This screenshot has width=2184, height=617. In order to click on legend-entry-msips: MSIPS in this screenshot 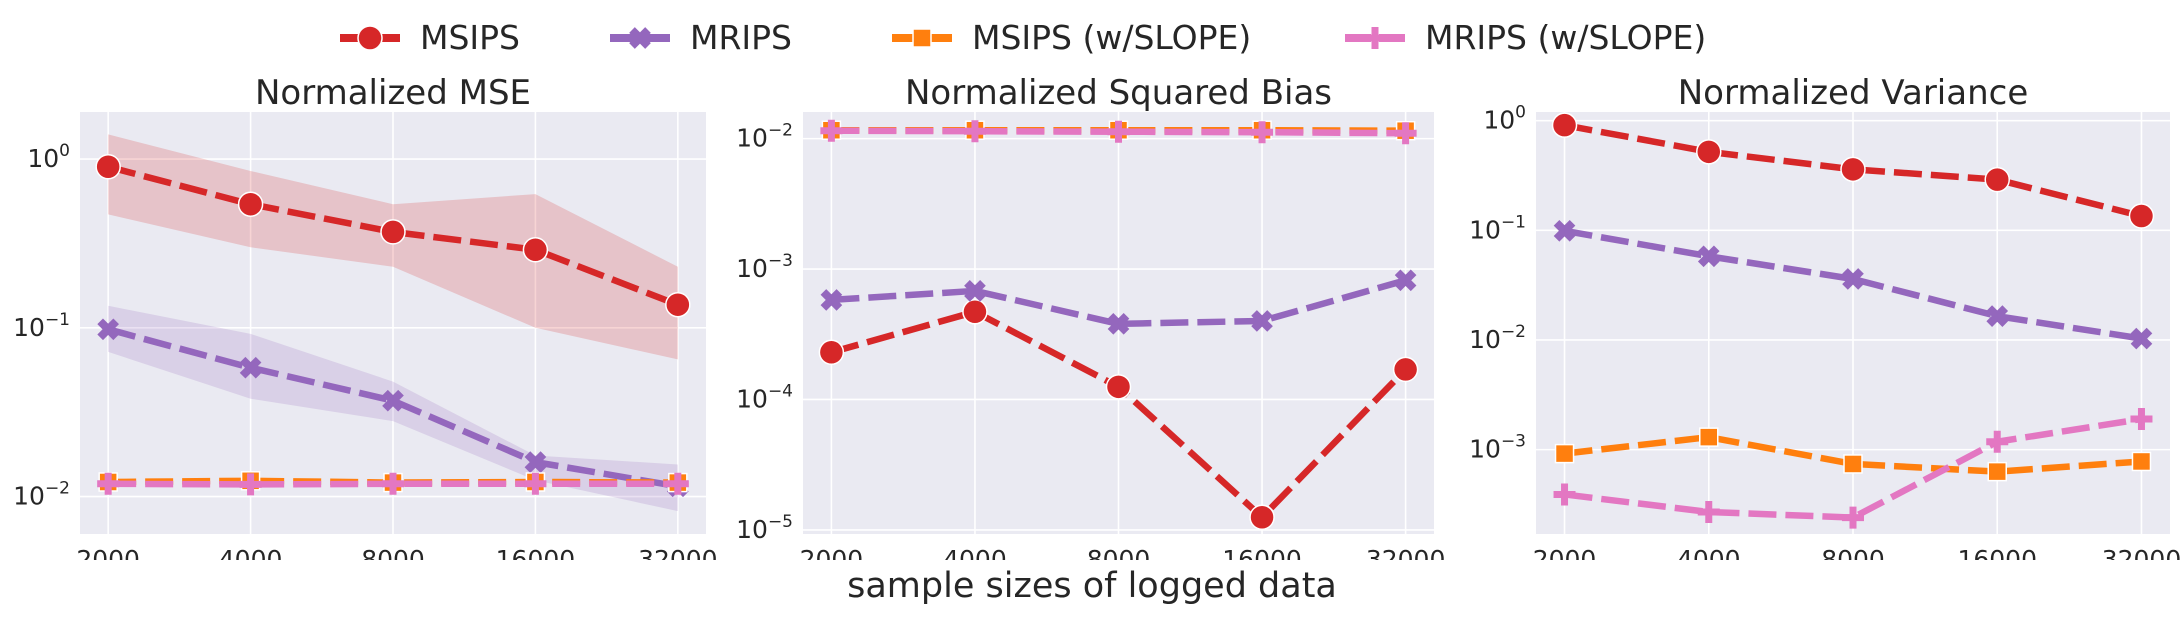, I will do `click(430, 37)`.